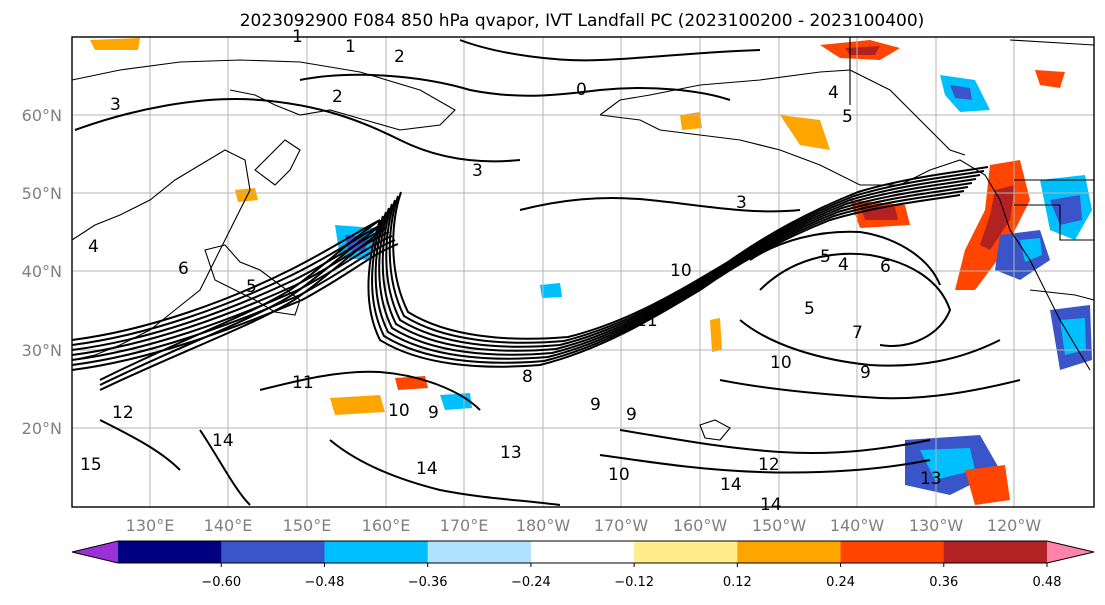 The image size is (1105, 605). Describe the element at coordinates (531, 582) in the screenshot. I see `colorbar-tick-label: −0.24` at that location.